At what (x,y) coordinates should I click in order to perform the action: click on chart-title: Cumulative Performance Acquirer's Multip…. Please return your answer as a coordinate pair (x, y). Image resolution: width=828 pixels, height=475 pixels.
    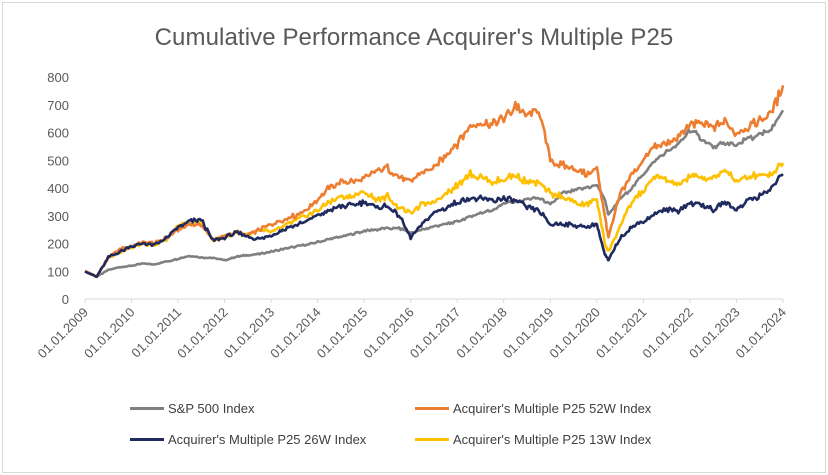
    Looking at the image, I should click on (414, 37).